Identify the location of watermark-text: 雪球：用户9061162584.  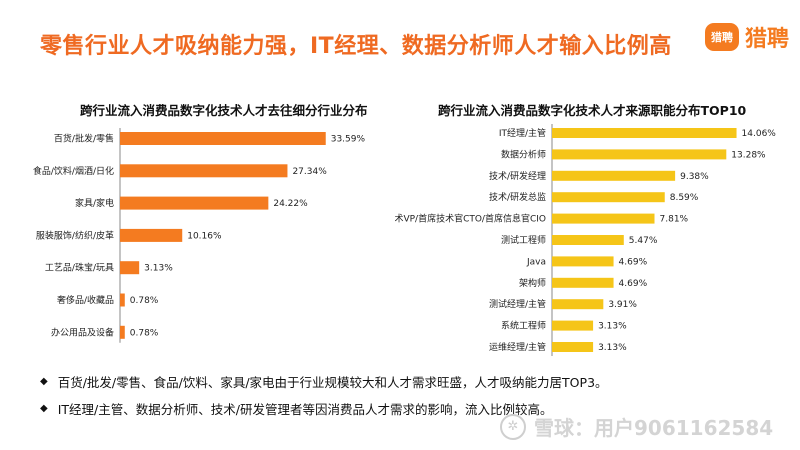
(654, 428).